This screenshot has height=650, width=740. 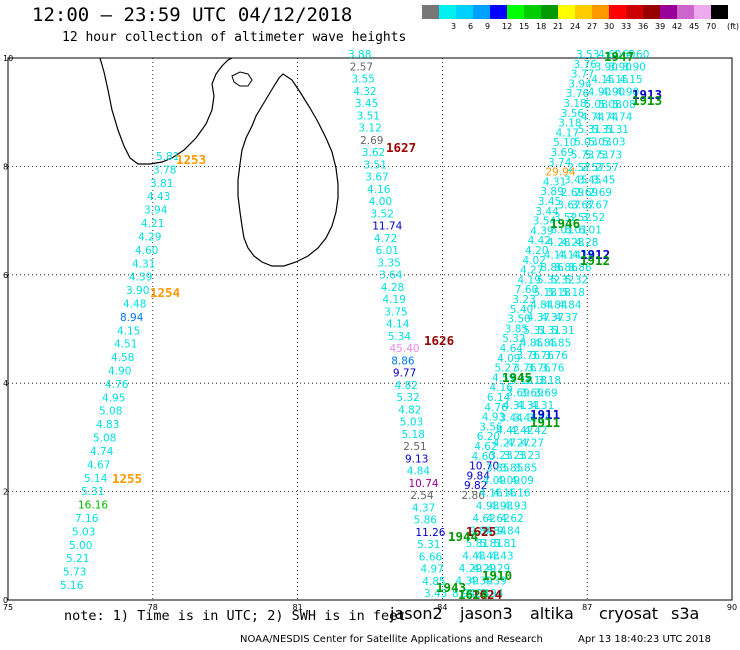 What do you see at coordinates (549, 202) in the screenshot?
I see `wave-height-label: 3.45` at bounding box center [549, 202].